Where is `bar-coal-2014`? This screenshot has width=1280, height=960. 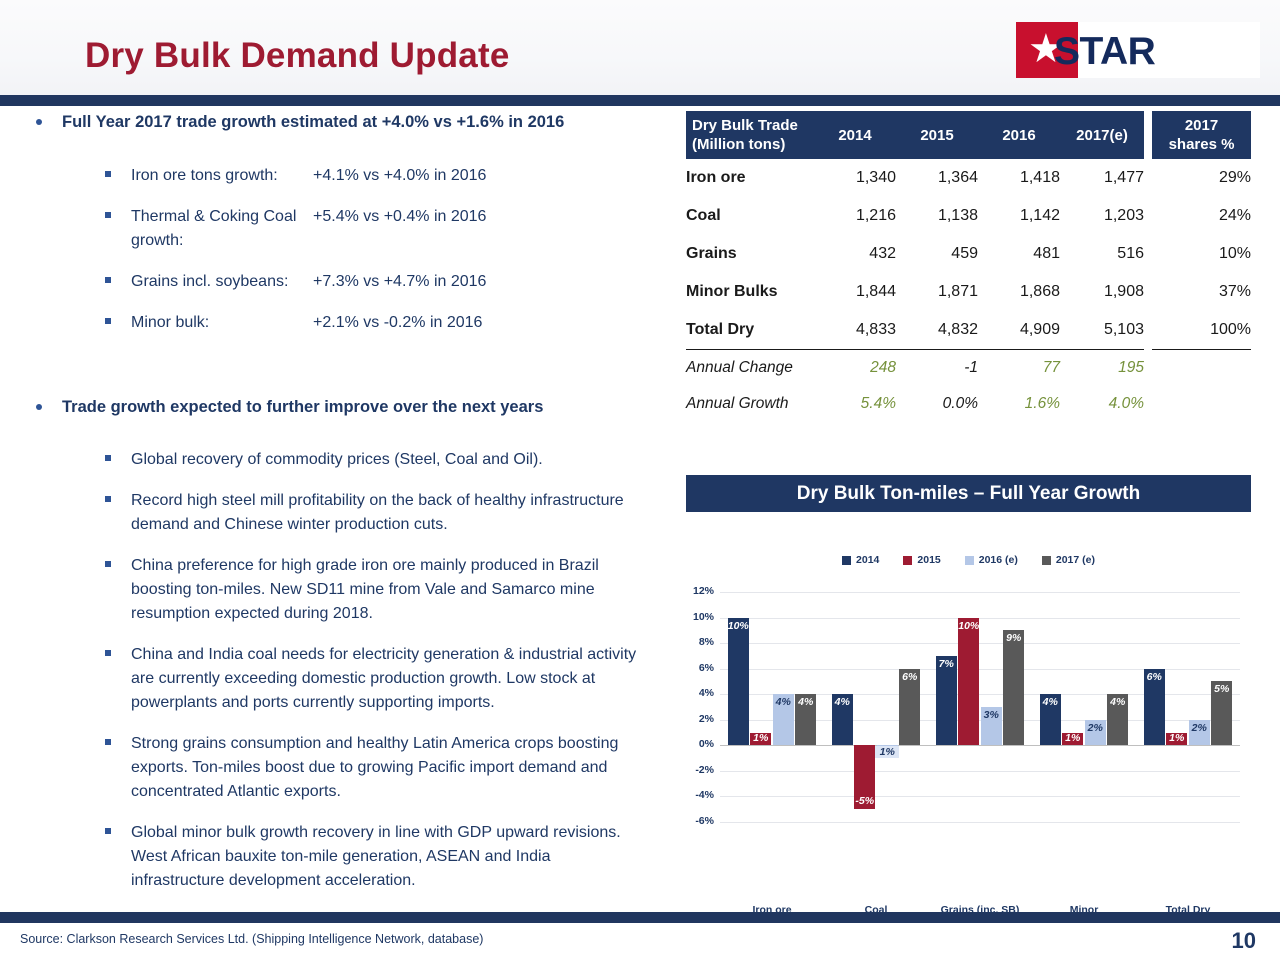
bar-coal-2014 is located at coordinates (842, 720).